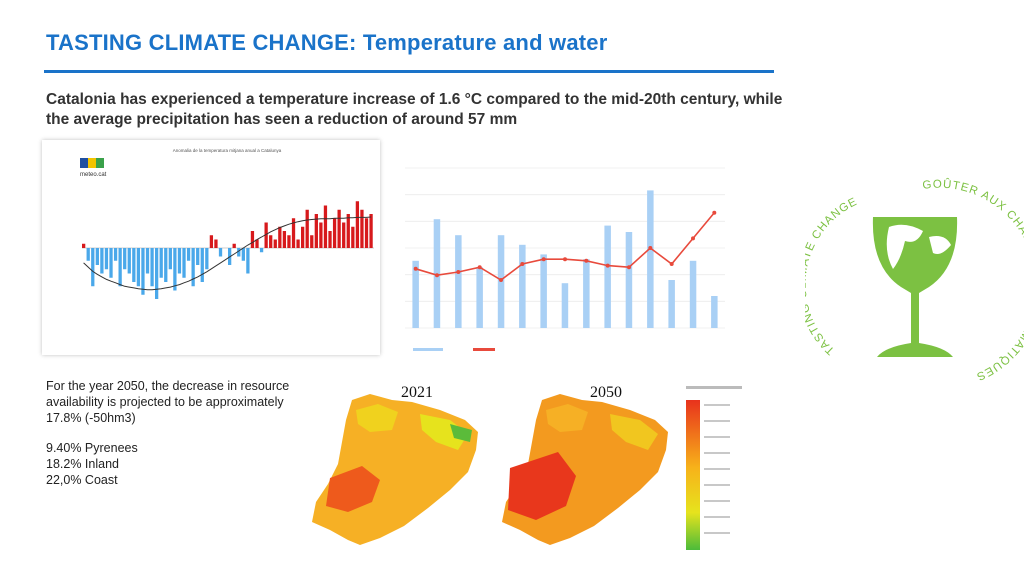 The width and height of the screenshot is (1024, 576). I want to click on precipitation-chart, so click(567, 253).